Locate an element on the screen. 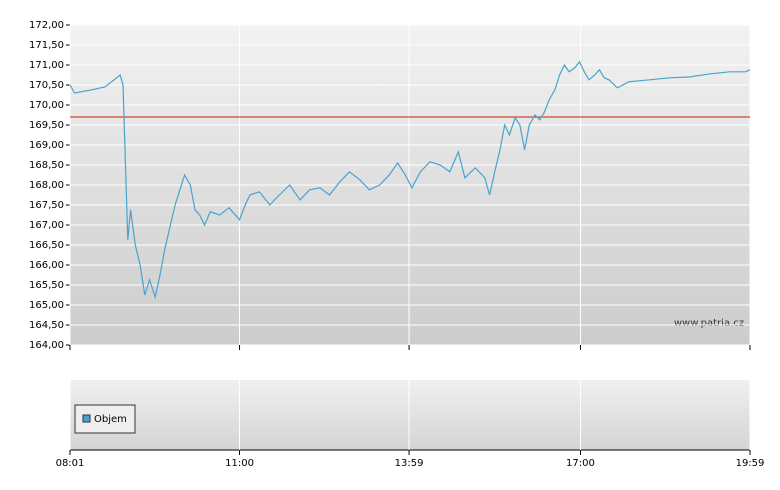  y-tick-label: 167,00 is located at coordinates (46, 225).